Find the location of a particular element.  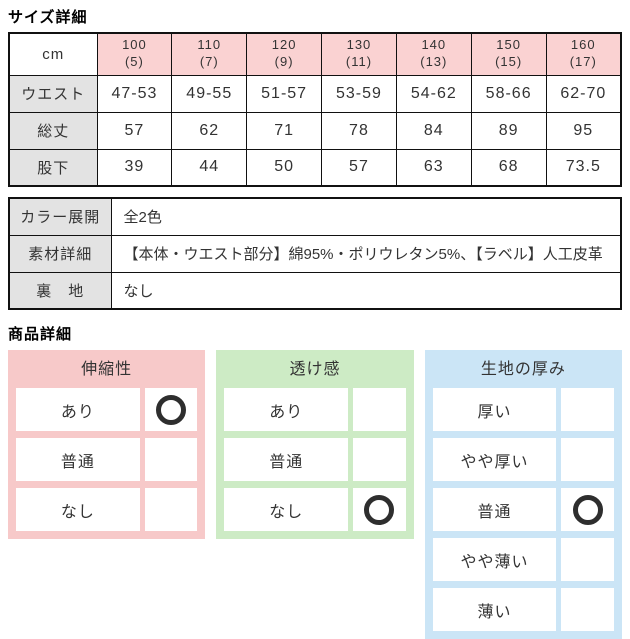

mini-row-label: 厚い is located at coordinates (494, 409).